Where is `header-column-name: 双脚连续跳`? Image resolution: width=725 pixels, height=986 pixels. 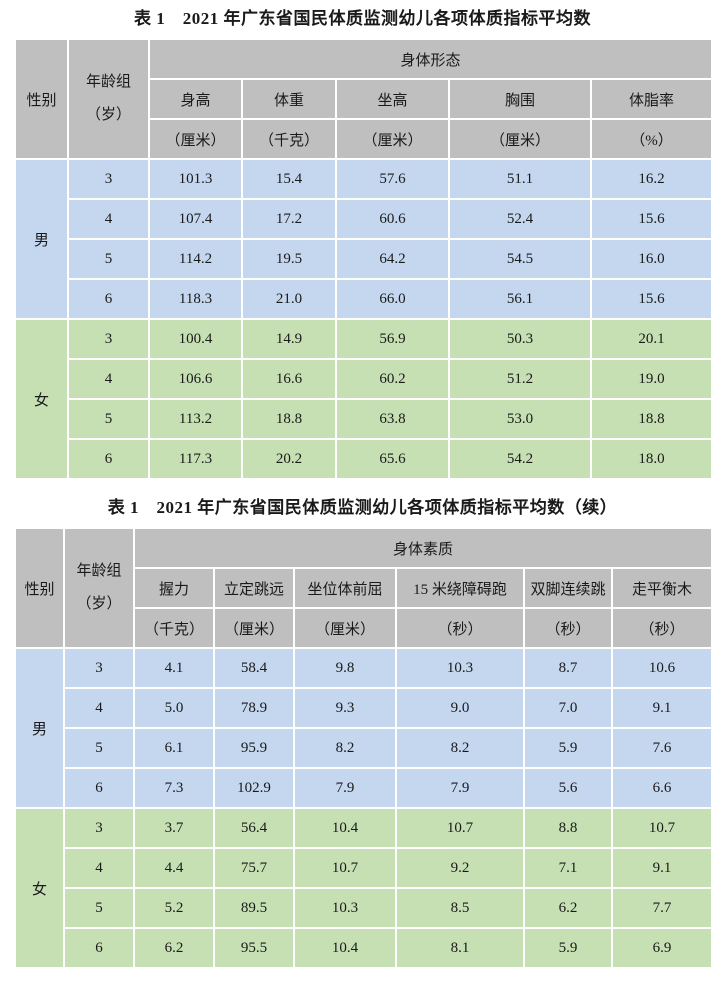
header-column-name: 双脚连续跳 is located at coordinates (568, 588).